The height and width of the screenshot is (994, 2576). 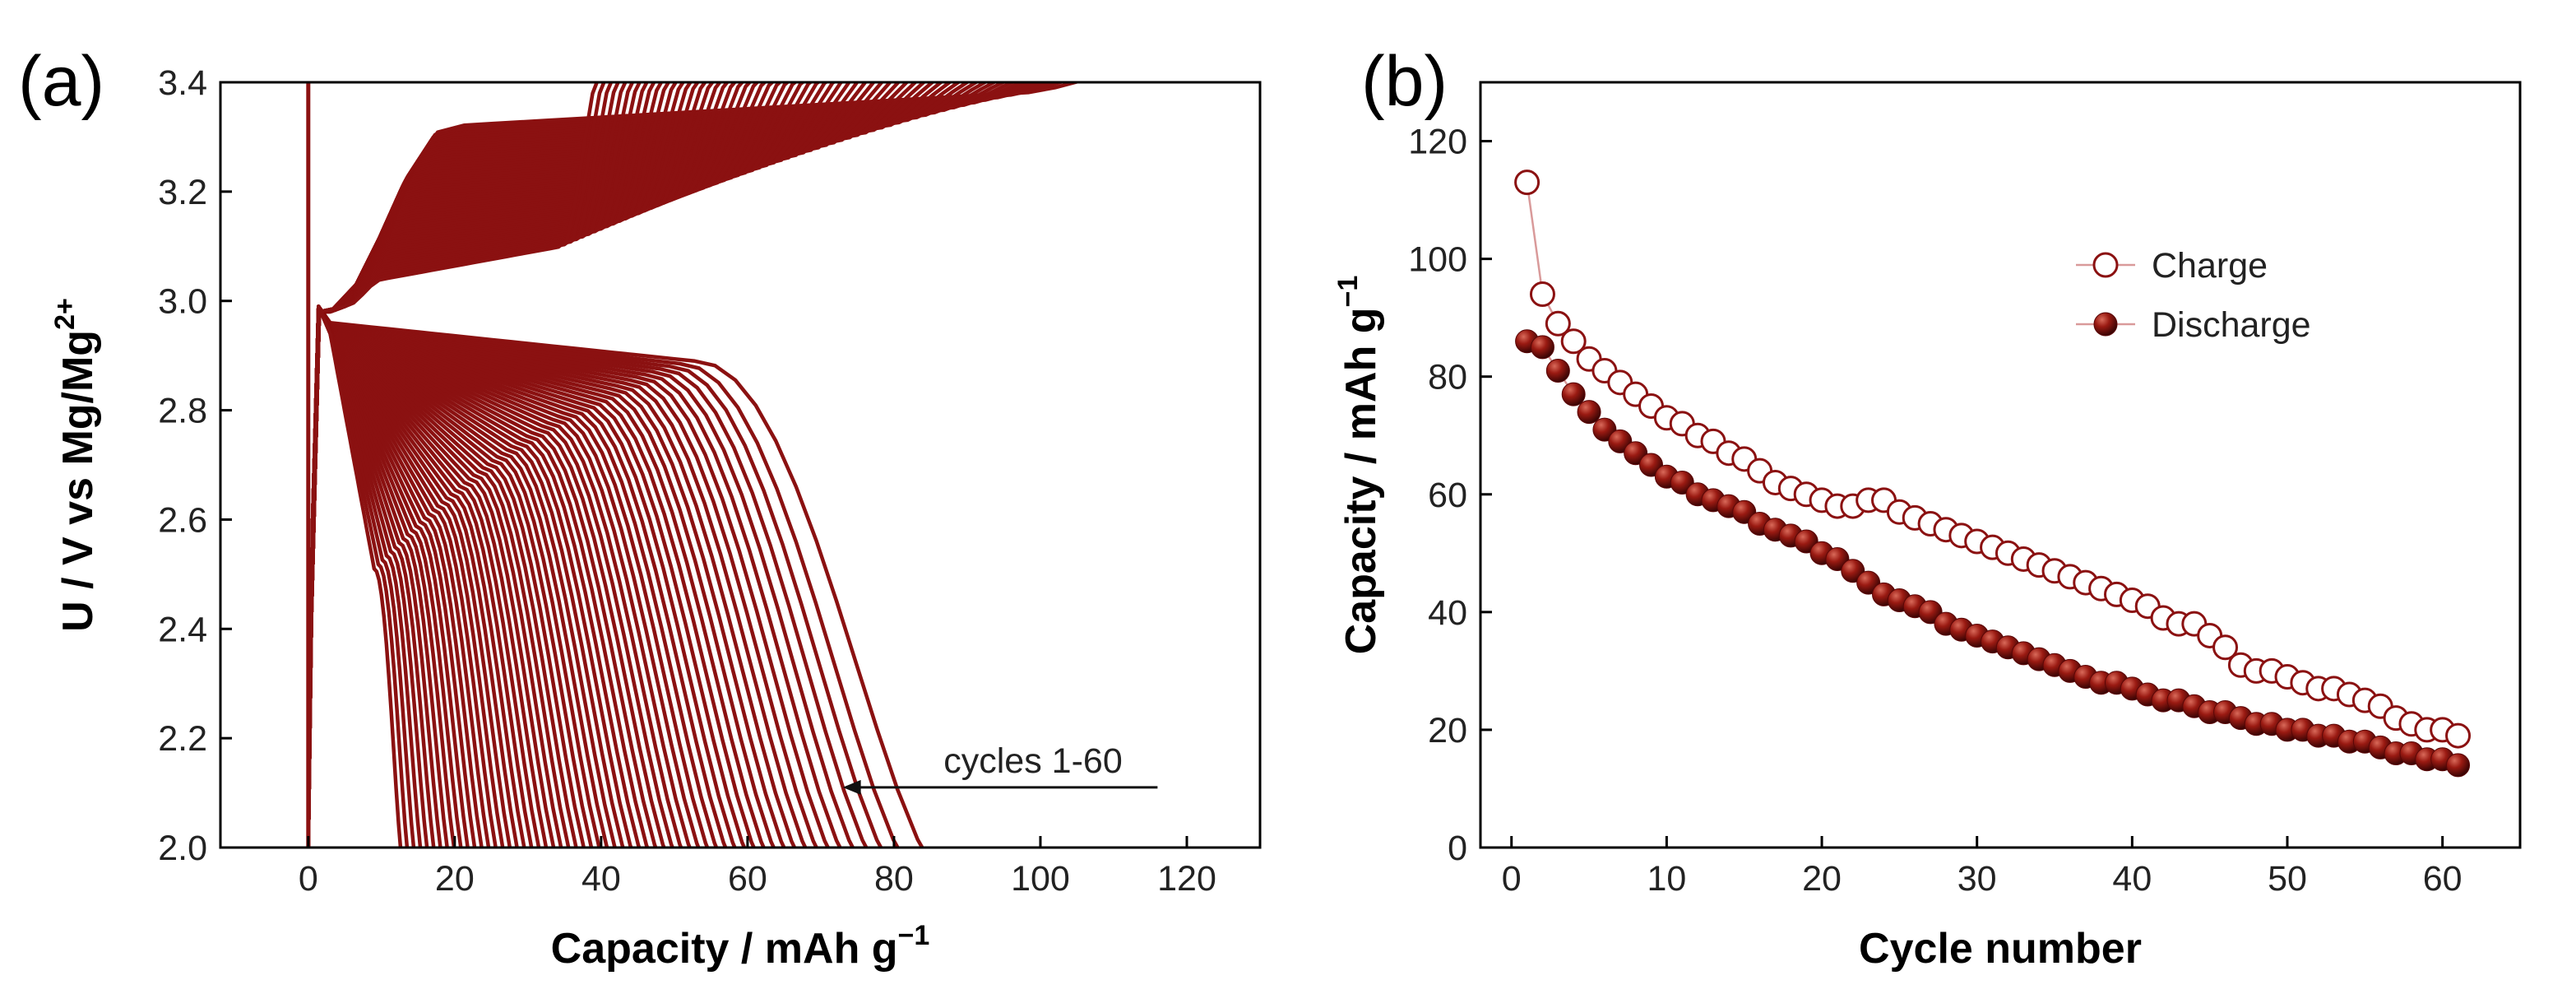 I want to click on y-tick-label: 2.4, so click(x=182, y=629).